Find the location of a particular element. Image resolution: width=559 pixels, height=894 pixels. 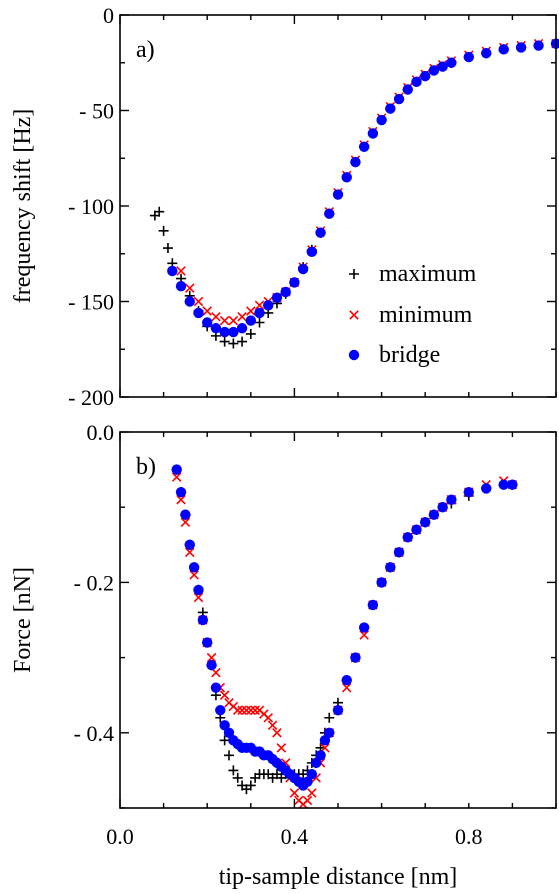

b-x-tick-label: 0.8 is located at coordinates (469, 836).